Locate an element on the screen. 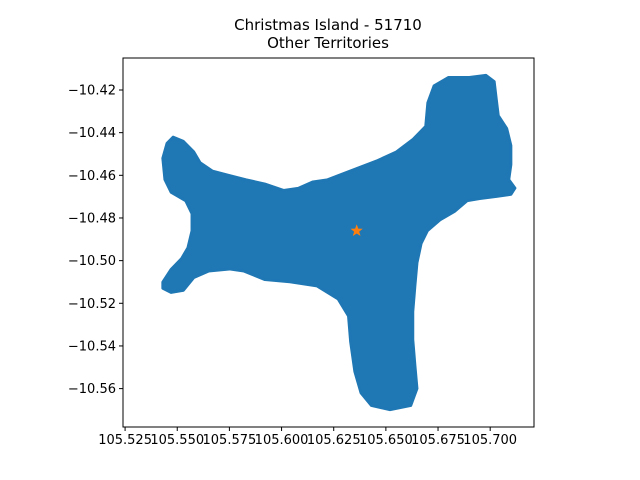 Image resolution: width=640 pixels, height=480 pixels. y-tick-label: −10.46 is located at coordinates (92, 176).